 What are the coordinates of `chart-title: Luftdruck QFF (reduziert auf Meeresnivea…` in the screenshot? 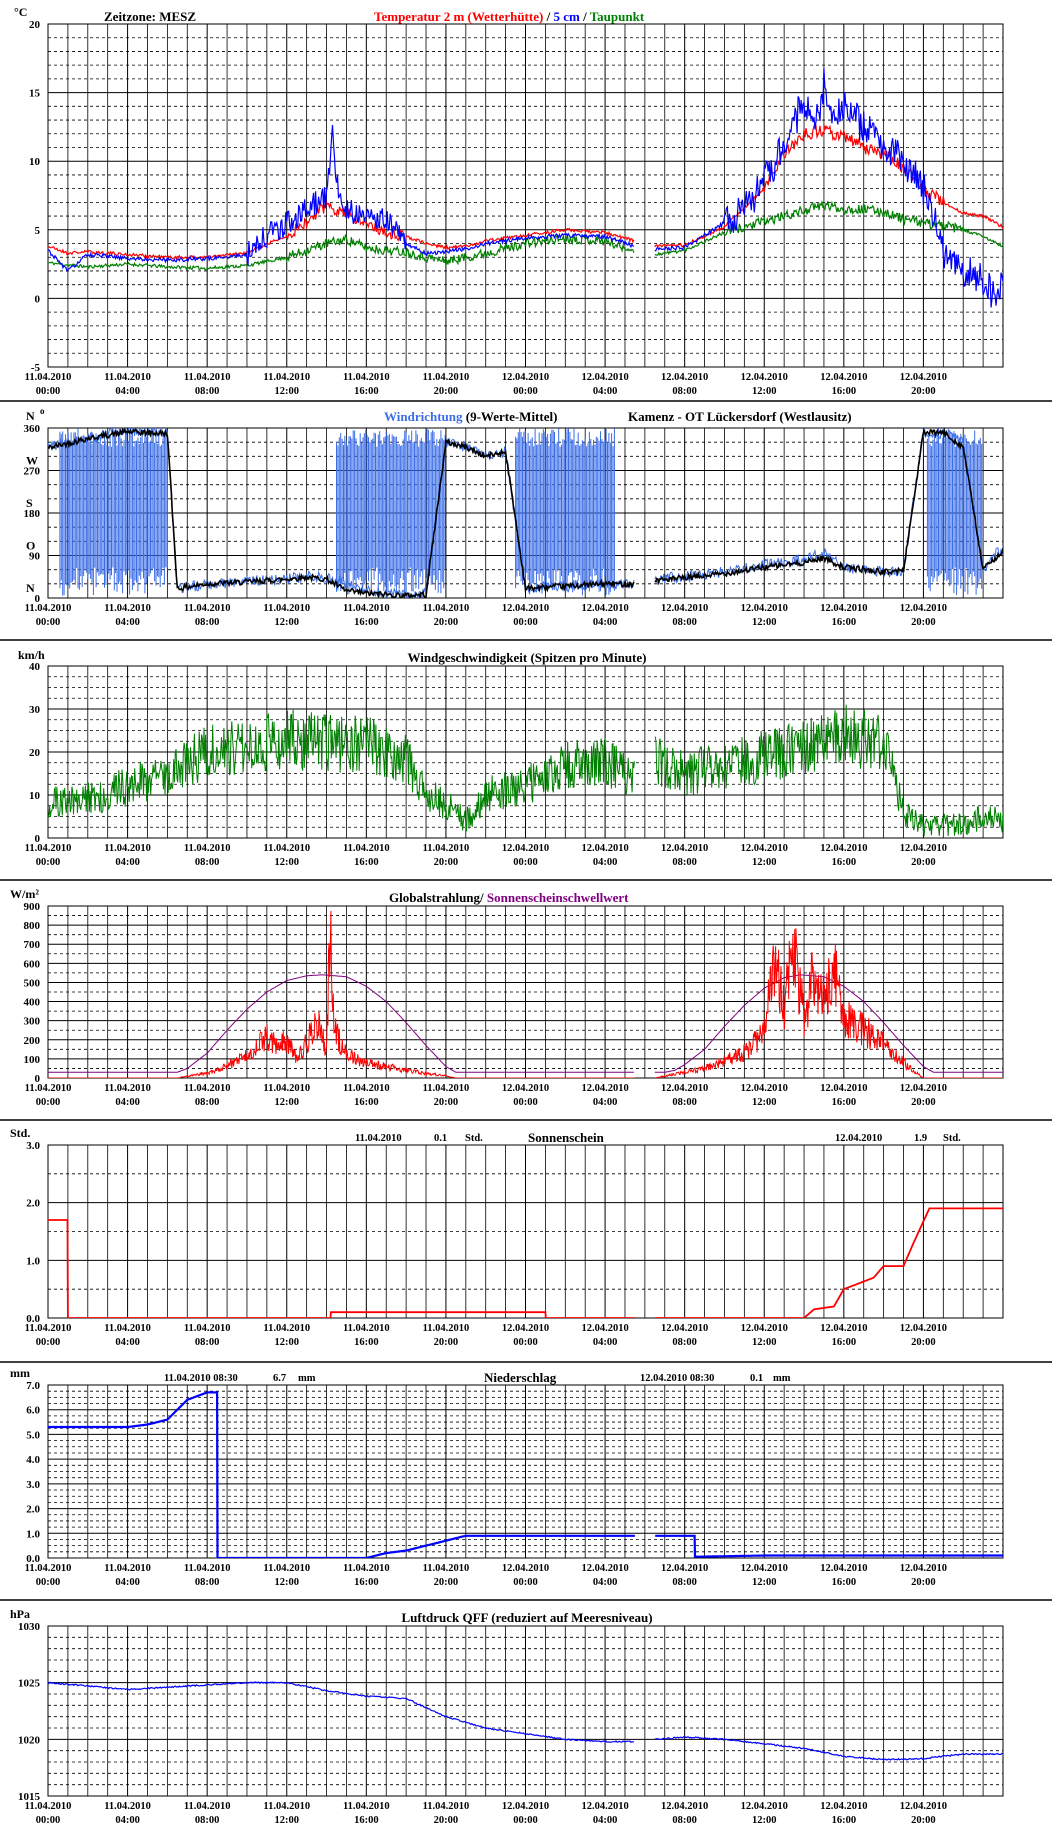 It's located at (526, 1617).